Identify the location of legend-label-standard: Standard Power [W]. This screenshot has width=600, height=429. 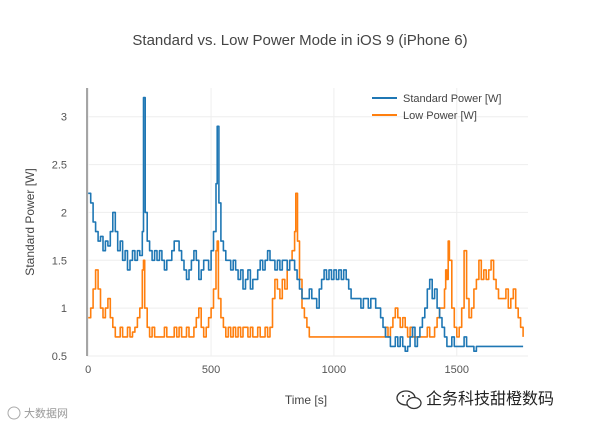
(452, 99).